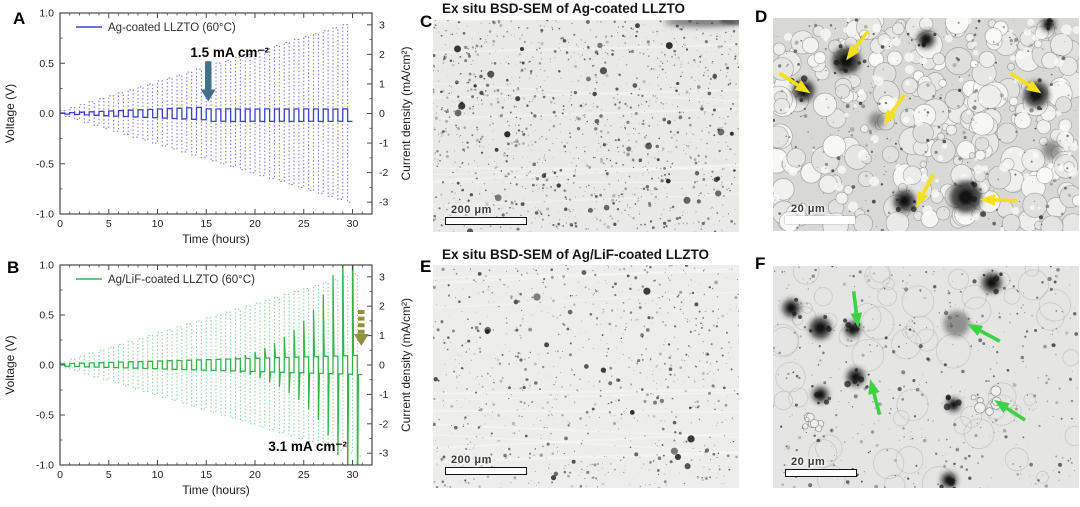  What do you see at coordinates (564, 8) in the screenshot?
I see `panel-c-title: Ex situ BSD-SEM of Ag-coated LLZTO` at bounding box center [564, 8].